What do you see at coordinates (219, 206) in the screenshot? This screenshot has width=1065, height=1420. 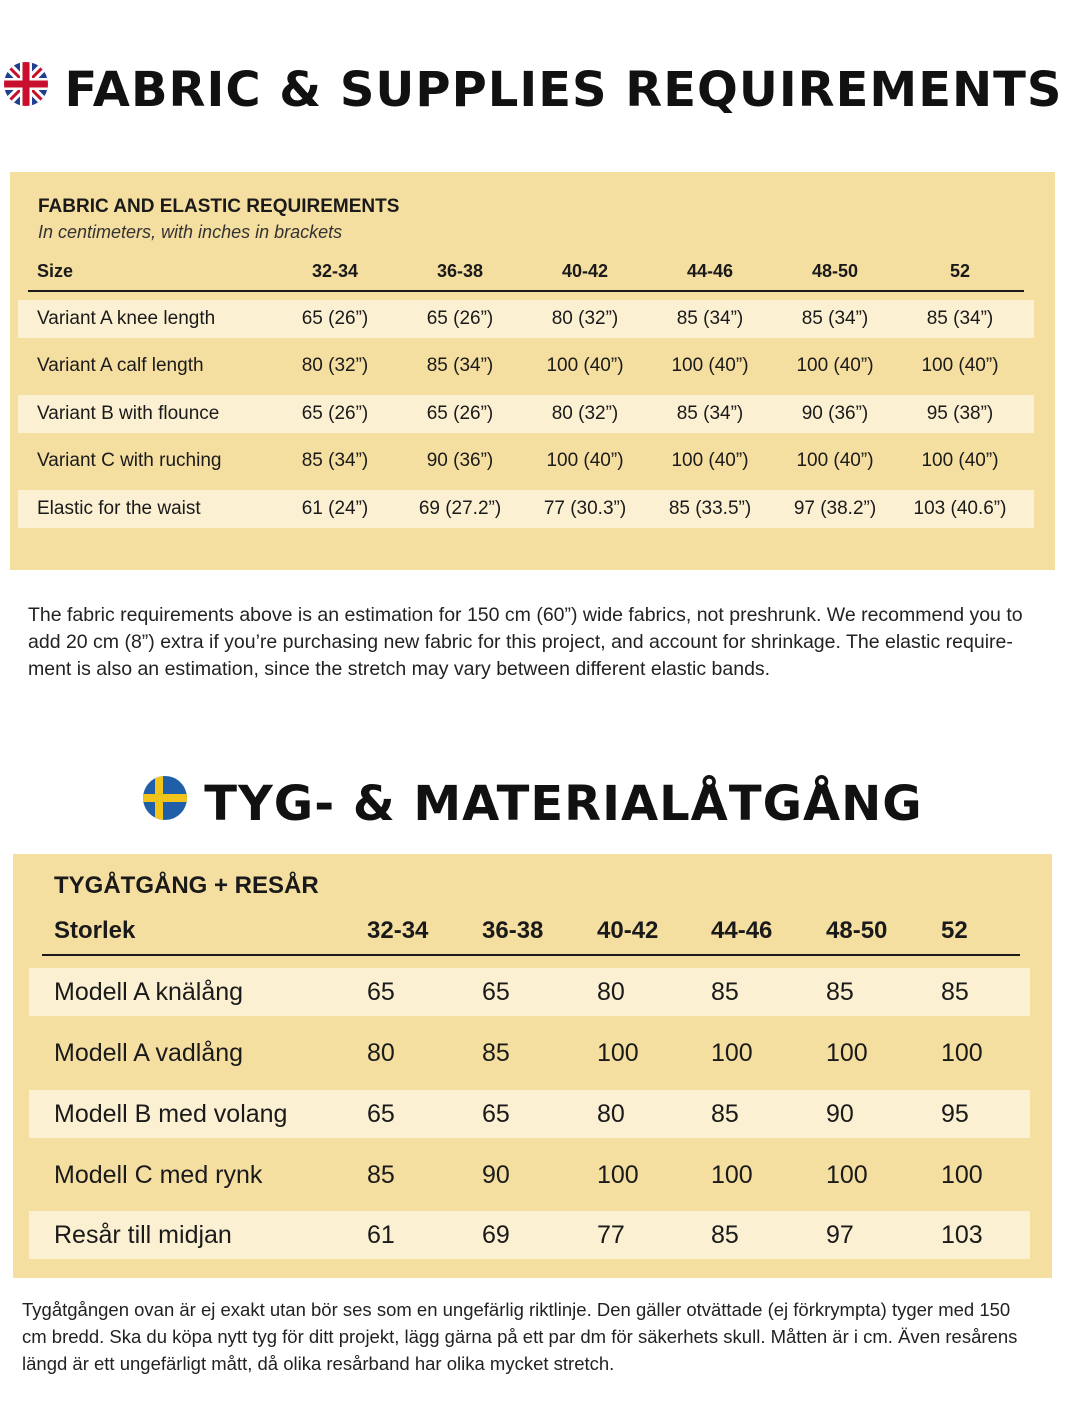 I see `table-title: FABRIC AND ELASTIC REQUIREMENTS` at bounding box center [219, 206].